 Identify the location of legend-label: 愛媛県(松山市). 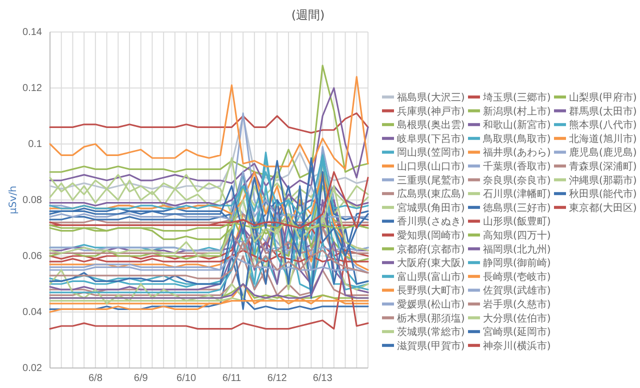
(431, 304).